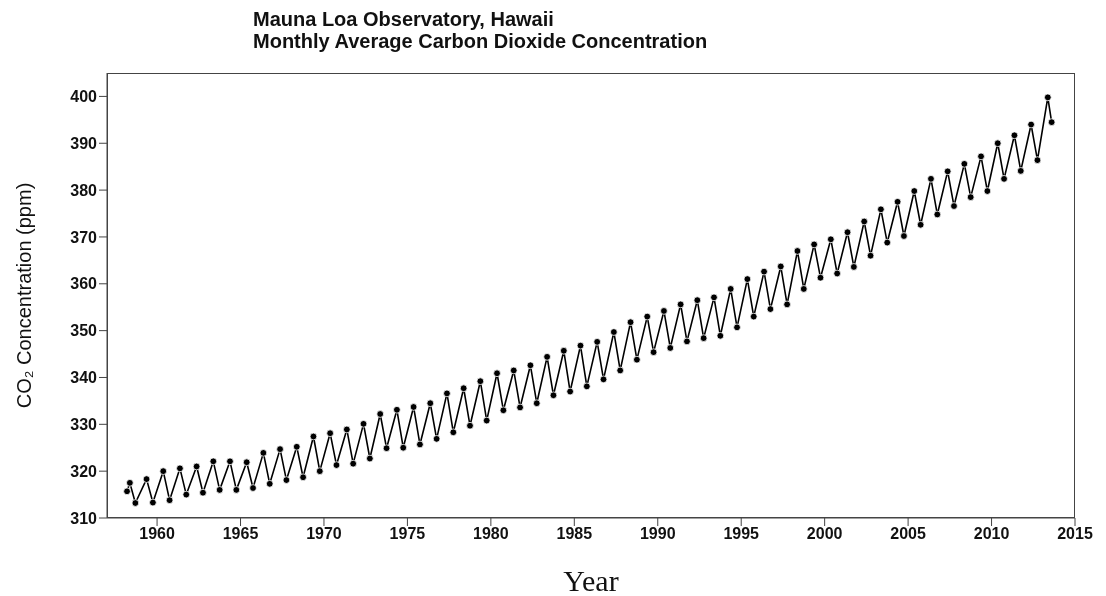 This screenshot has height=596, width=1106. Describe the element at coordinates (84, 518) in the screenshot. I see `y-tick-label: 310` at that location.